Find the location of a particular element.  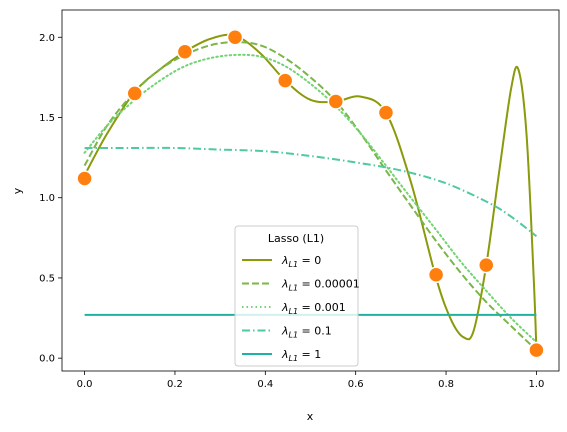

y-tick-label: 0.0 is located at coordinates (47, 359).